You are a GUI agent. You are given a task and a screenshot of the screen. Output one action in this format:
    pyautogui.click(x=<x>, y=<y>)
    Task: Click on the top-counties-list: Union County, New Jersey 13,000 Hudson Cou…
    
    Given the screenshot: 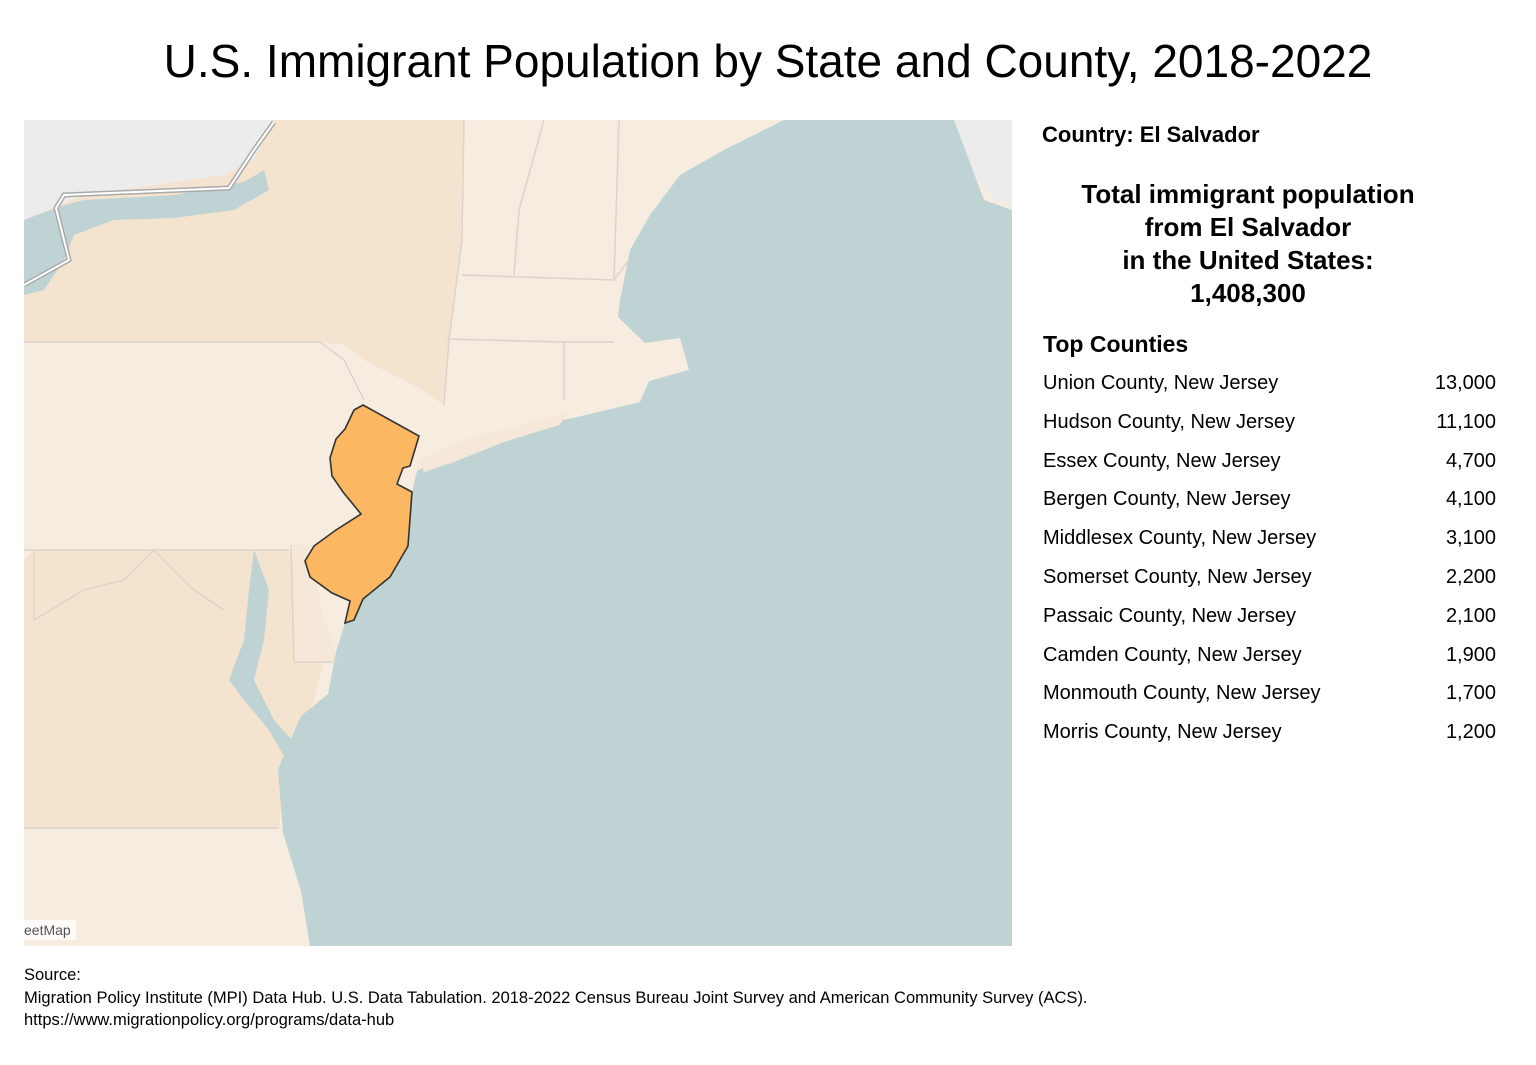 What is the action you would take?
    pyautogui.click(x=1269, y=566)
    